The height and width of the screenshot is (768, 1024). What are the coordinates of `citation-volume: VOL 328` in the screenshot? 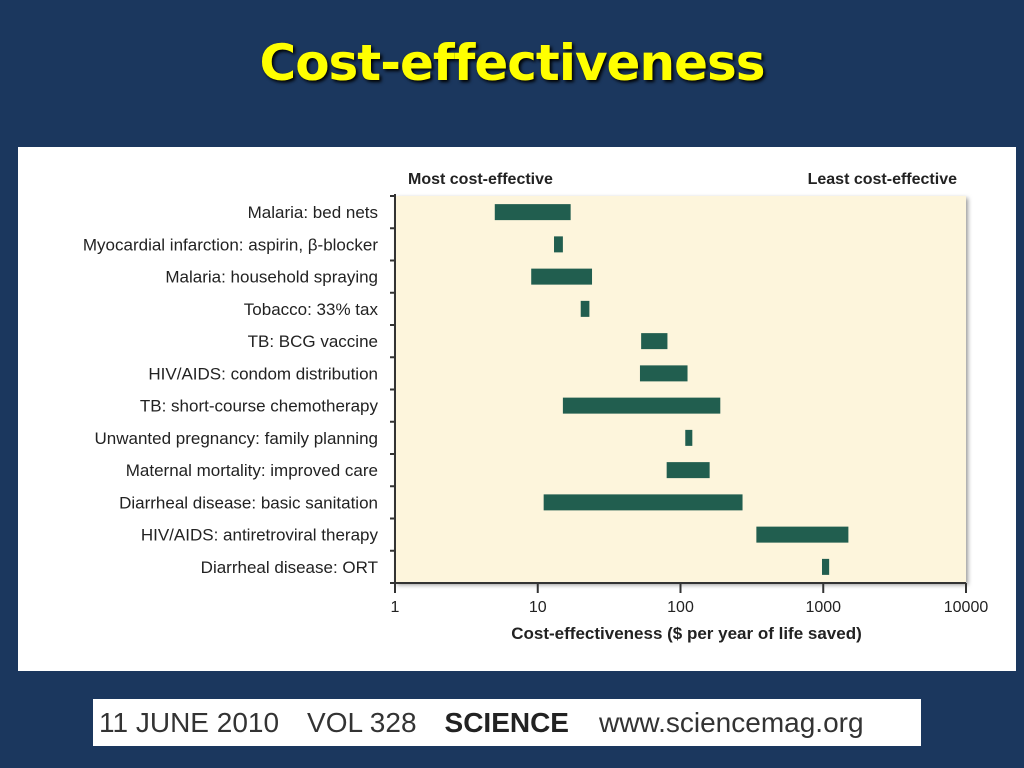 It's located at (362, 722).